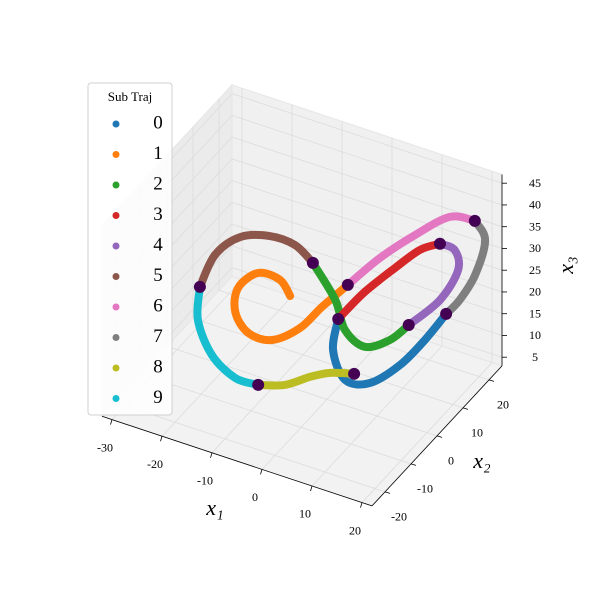  I want to click on x-tick-label: 10, so click(305, 514).